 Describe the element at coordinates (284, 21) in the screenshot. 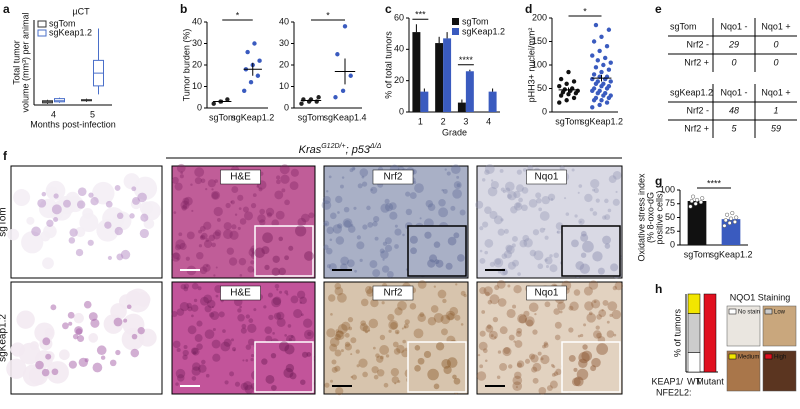

I see `y-tick-label: 40` at that location.